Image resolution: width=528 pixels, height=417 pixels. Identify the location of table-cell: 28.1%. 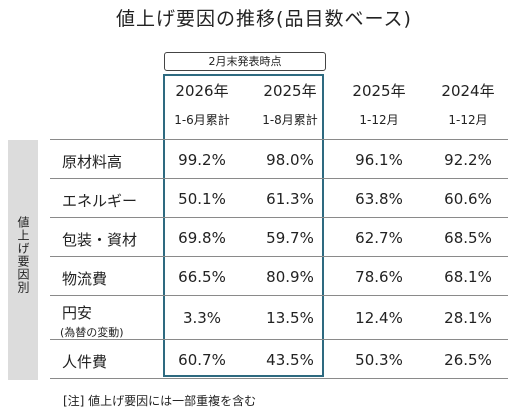
(468, 318).